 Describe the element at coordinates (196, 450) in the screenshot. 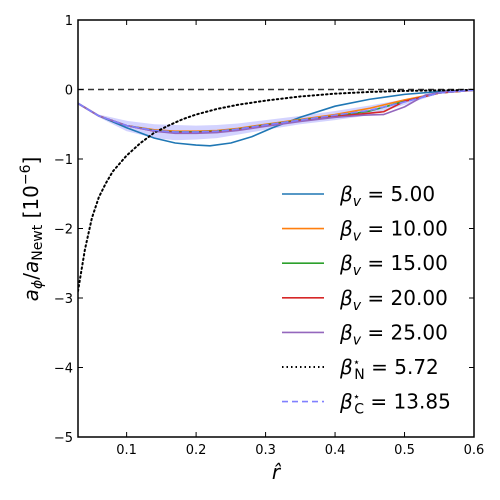

I see `x-tick-label: 0.2` at that location.